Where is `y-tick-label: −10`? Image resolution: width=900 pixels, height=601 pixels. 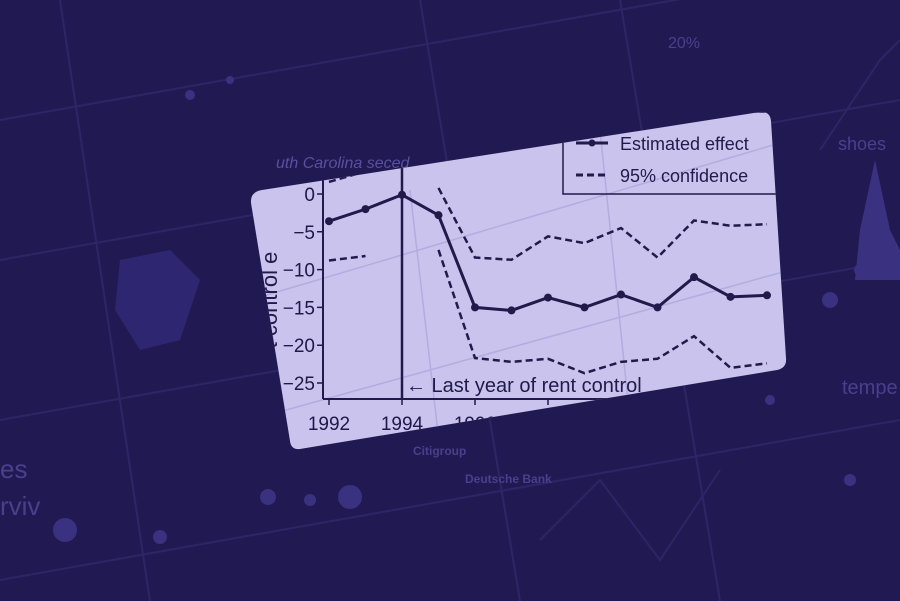 y-tick-label: −10 is located at coordinates (299, 271).